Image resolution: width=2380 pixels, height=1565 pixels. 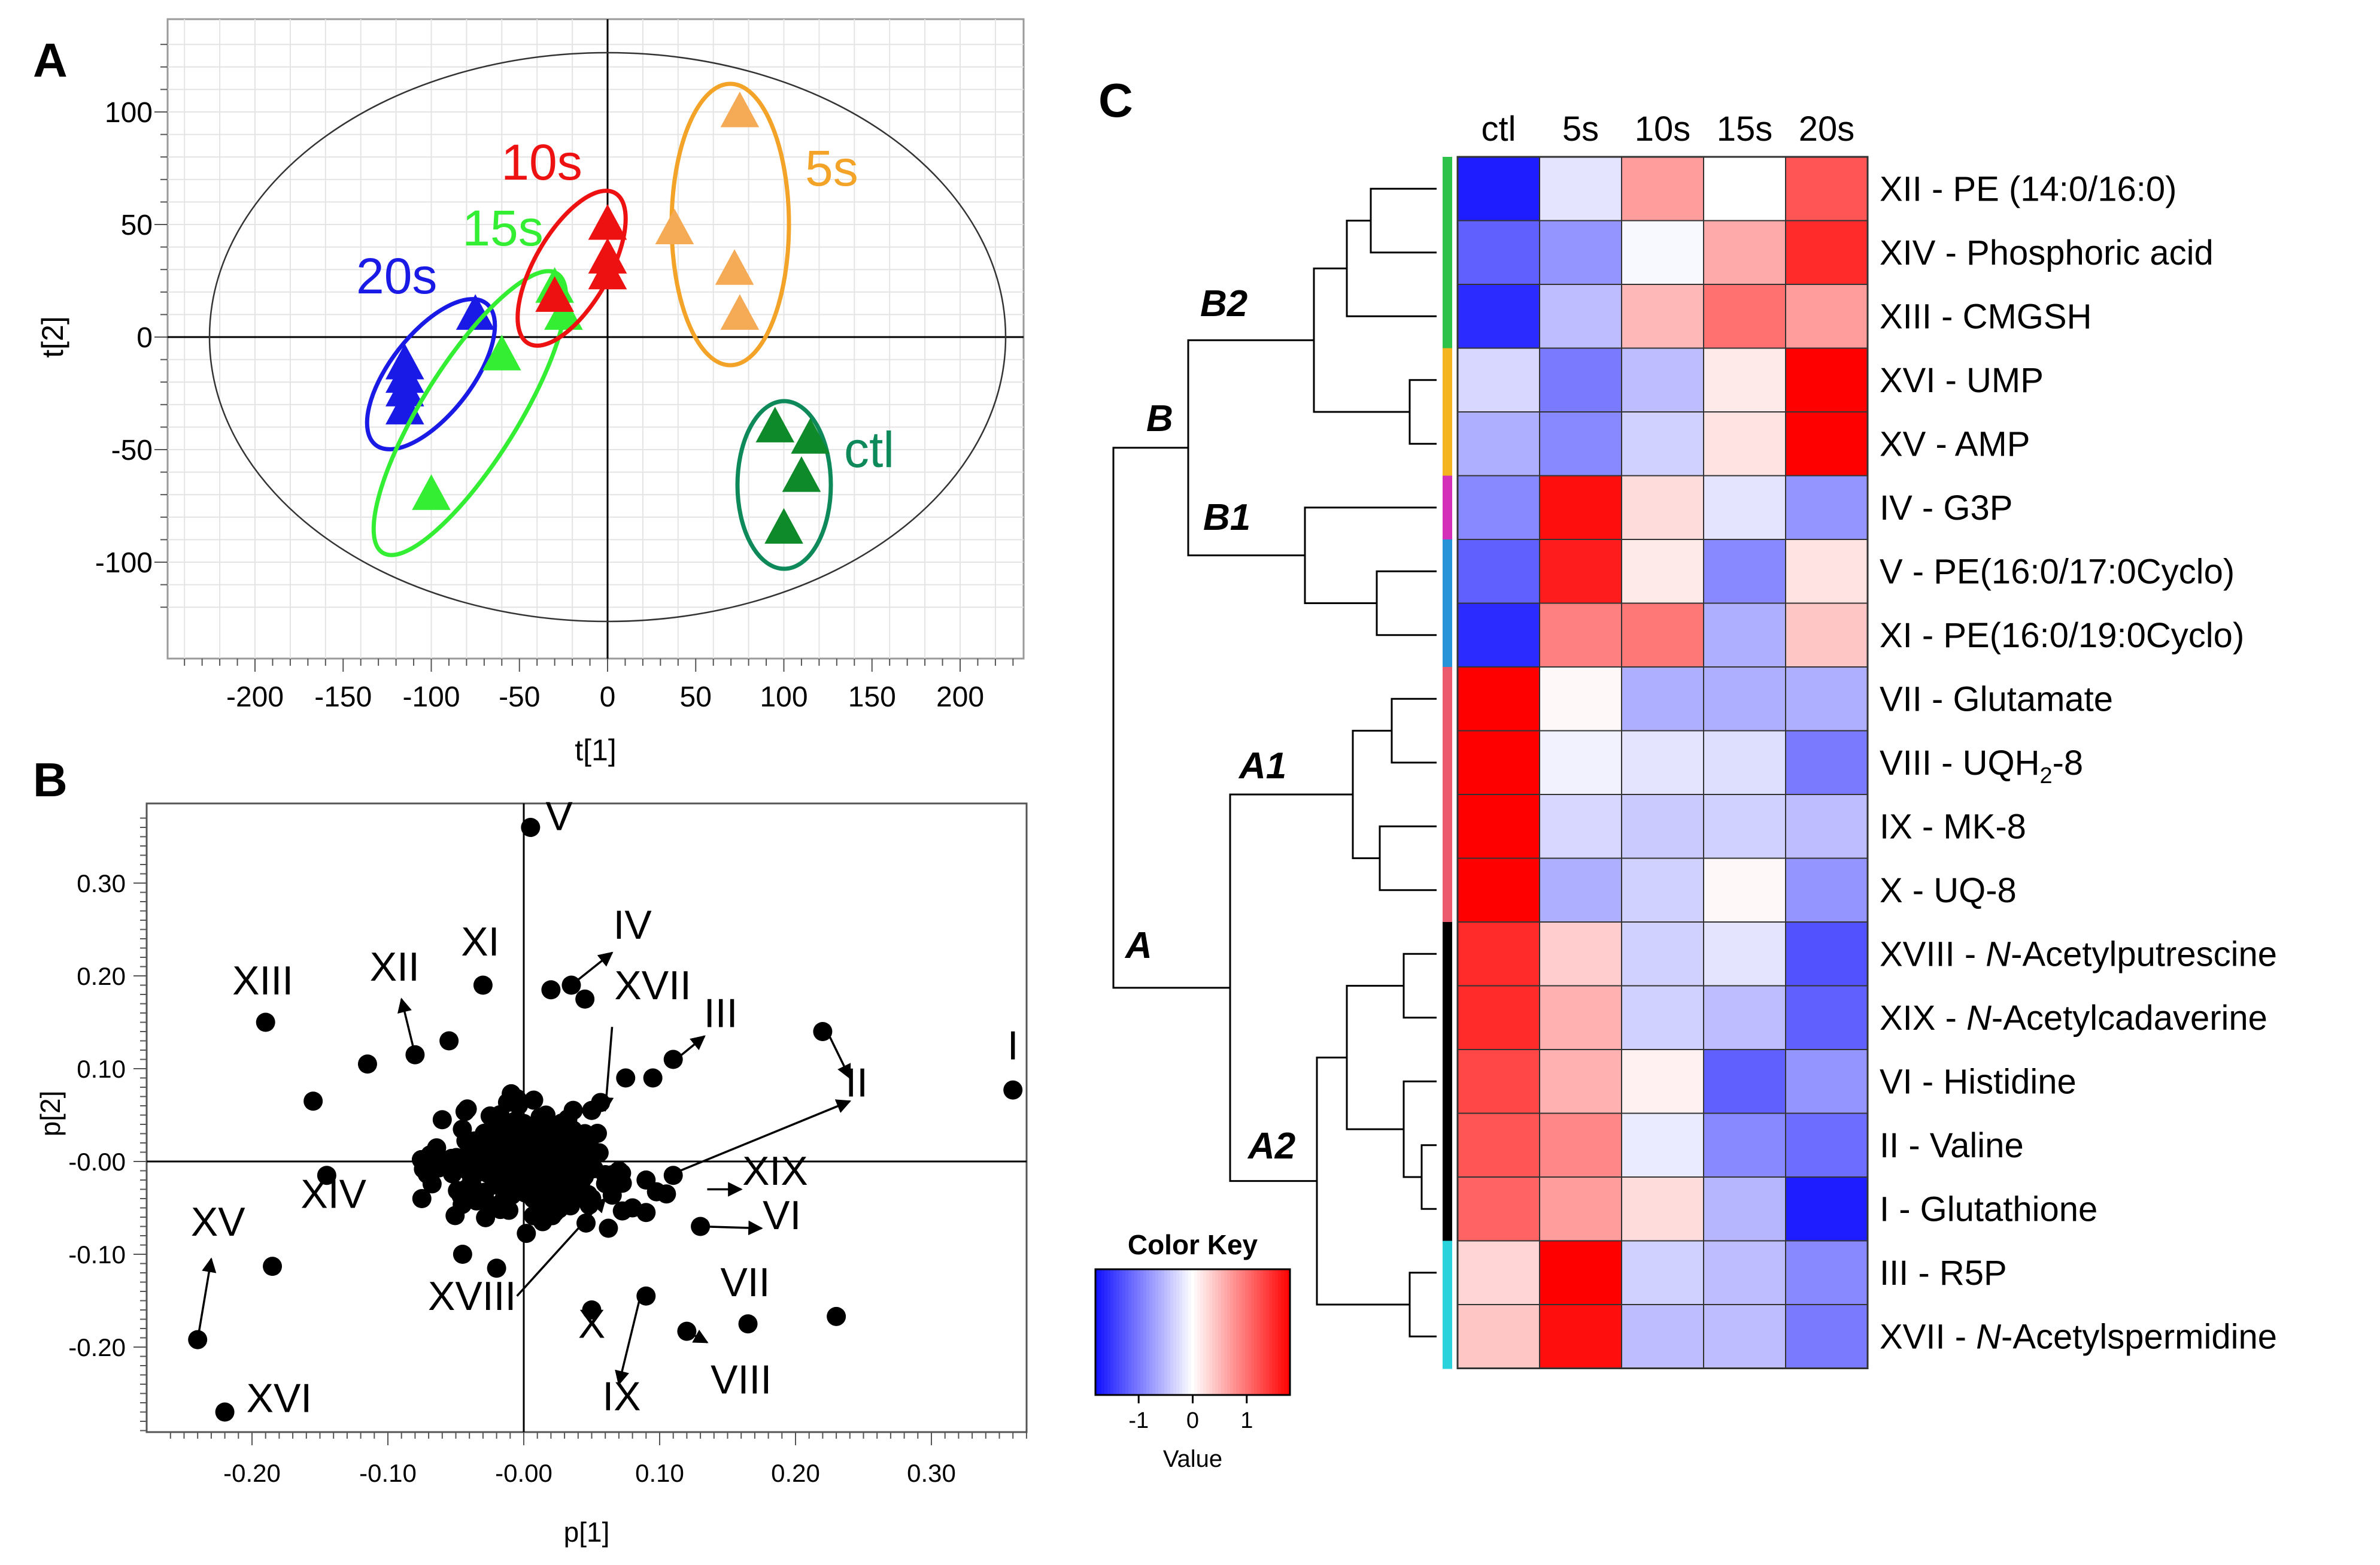 I want to click on row-label: I - Glutathione, so click(x=1988, y=1209).